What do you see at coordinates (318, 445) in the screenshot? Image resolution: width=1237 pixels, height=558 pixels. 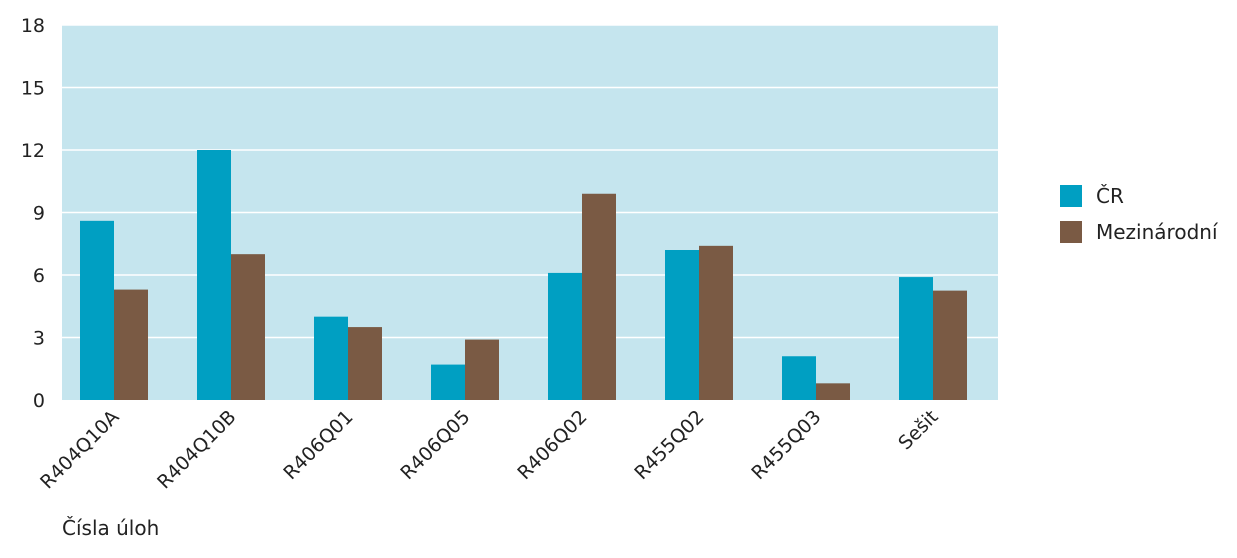 I see `x-tick-label: R406Q01` at bounding box center [318, 445].